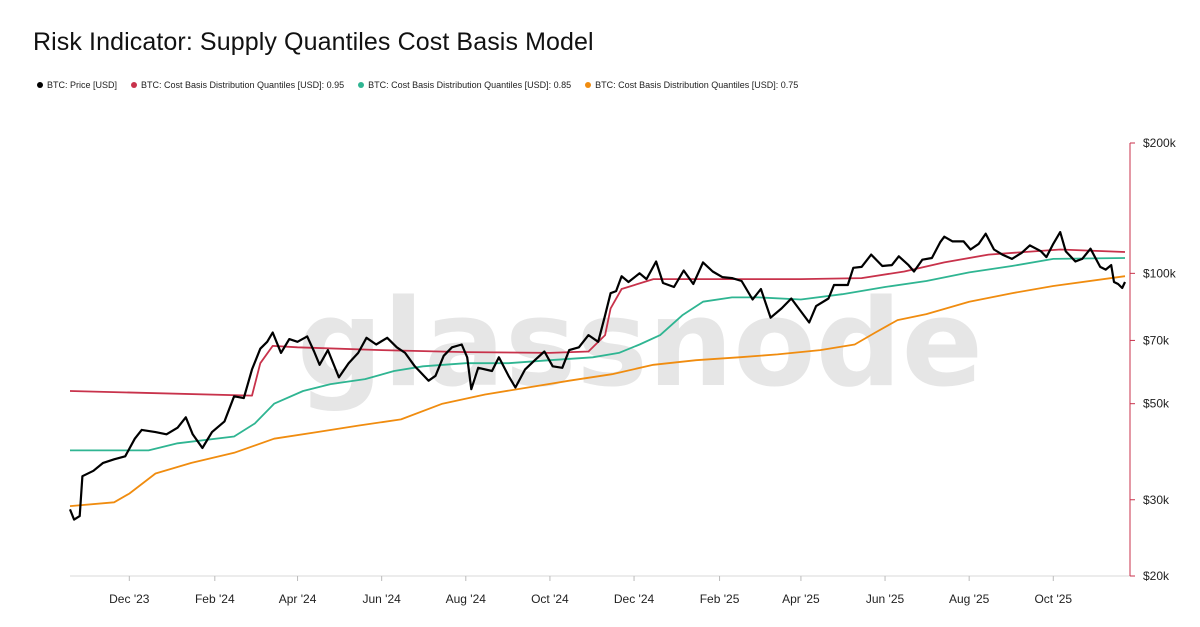 This screenshot has width=1200, height=627. Describe the element at coordinates (1156, 576) in the screenshot. I see `y-tick-label: $20k` at that location.